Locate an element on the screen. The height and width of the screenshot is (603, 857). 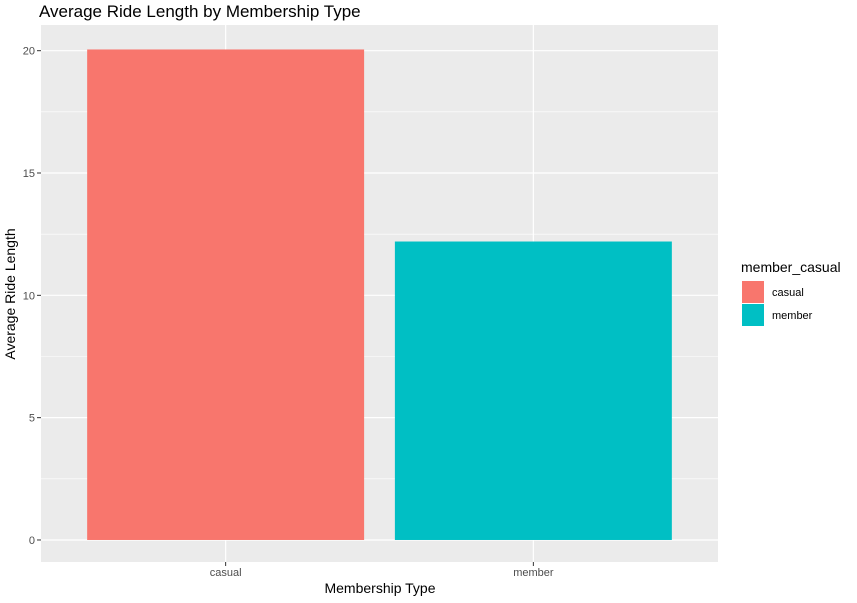
x-axis-ticks: casual member is located at coordinates (382, 570).